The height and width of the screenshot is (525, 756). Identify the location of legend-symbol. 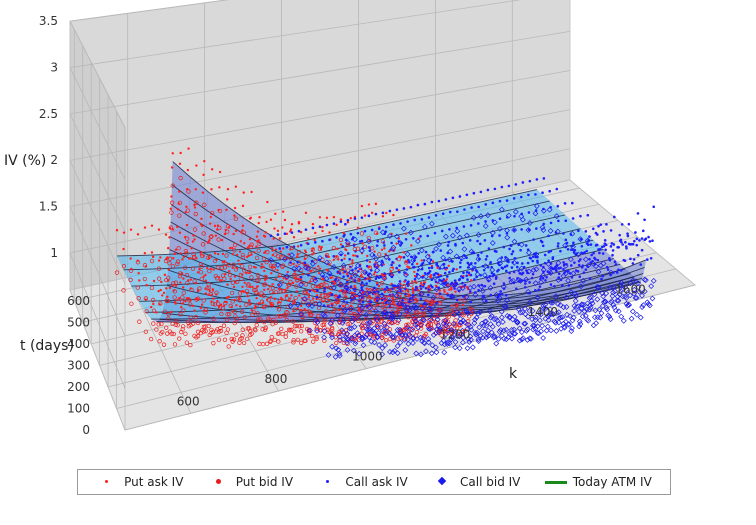
(219, 482).